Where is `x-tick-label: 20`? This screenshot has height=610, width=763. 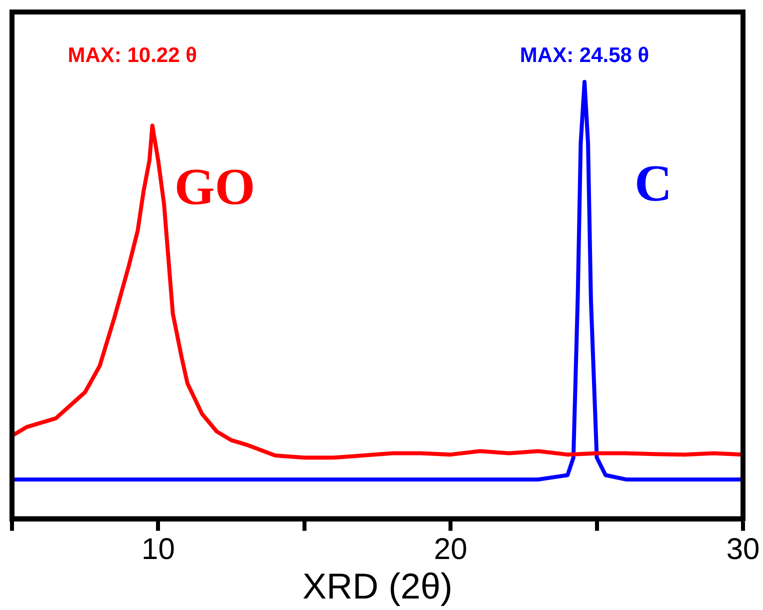
x-tick-label: 20 is located at coordinates (451, 549).